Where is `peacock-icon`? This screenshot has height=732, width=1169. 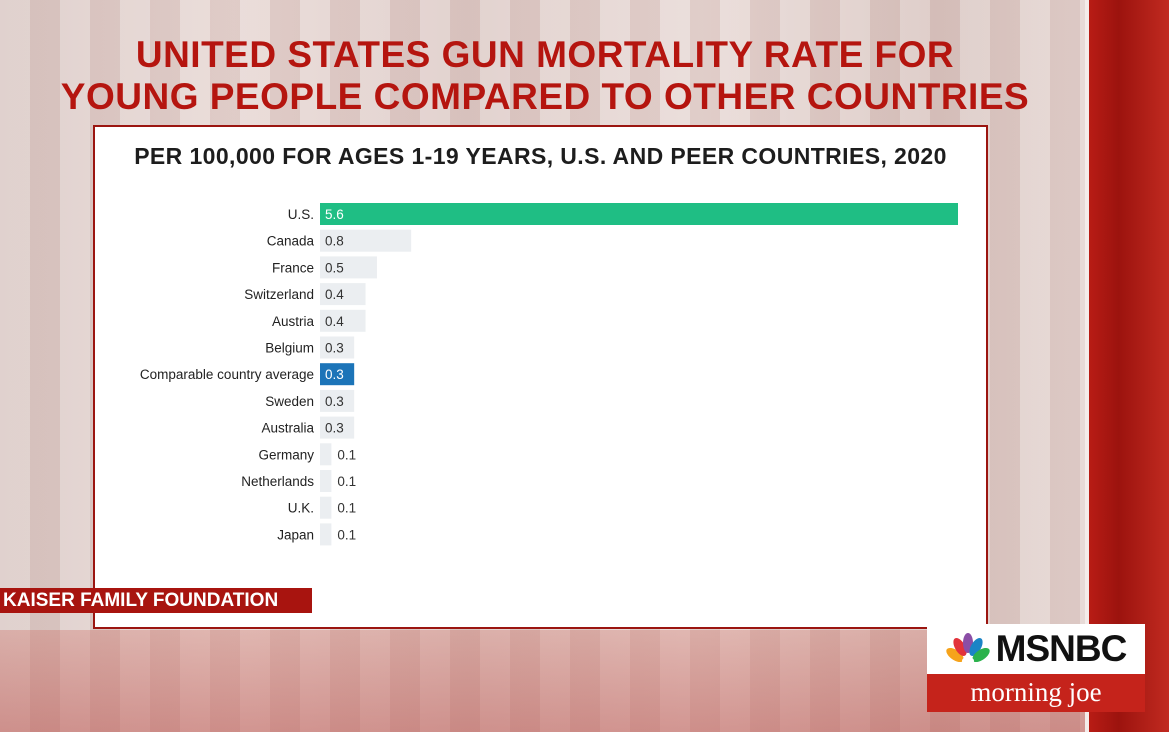
peacock-icon is located at coordinates (967, 649).